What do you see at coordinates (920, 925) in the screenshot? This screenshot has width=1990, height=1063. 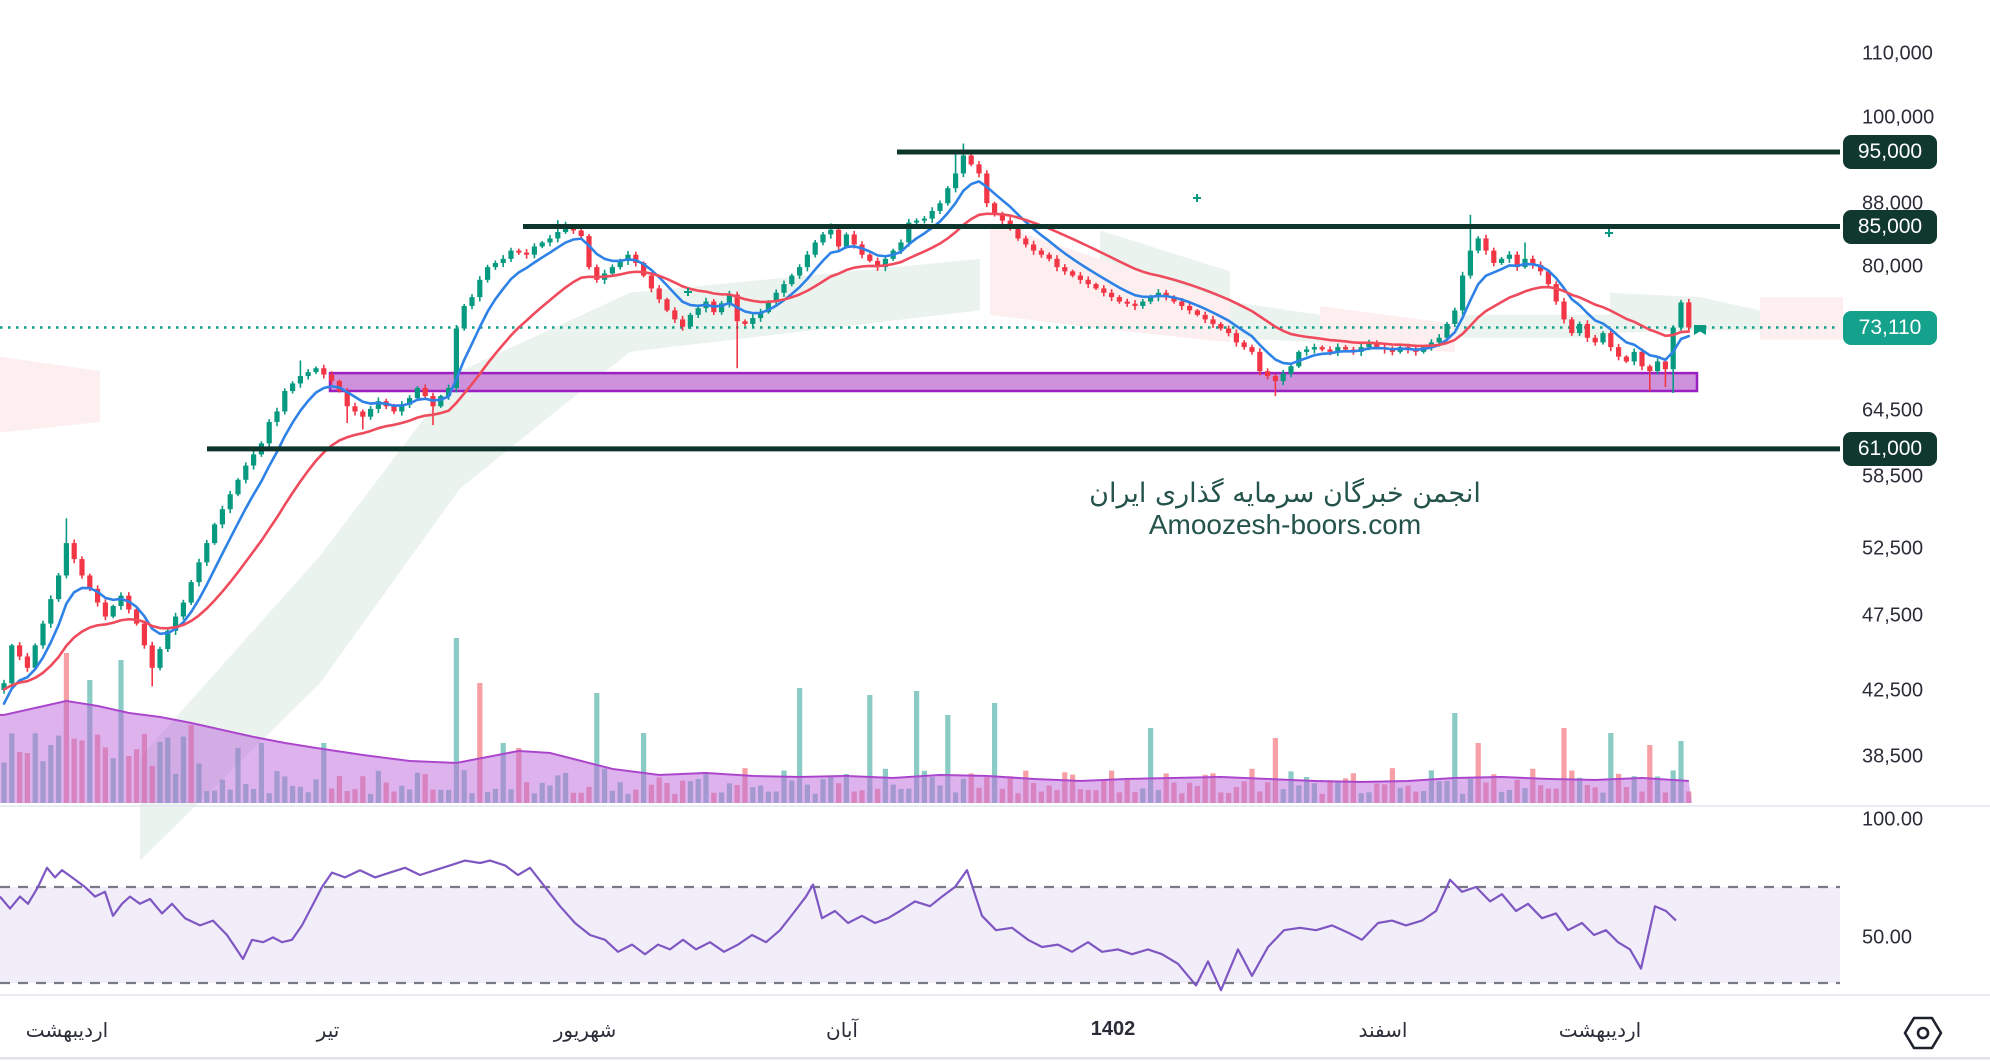 I see `rsi-pane` at bounding box center [920, 925].